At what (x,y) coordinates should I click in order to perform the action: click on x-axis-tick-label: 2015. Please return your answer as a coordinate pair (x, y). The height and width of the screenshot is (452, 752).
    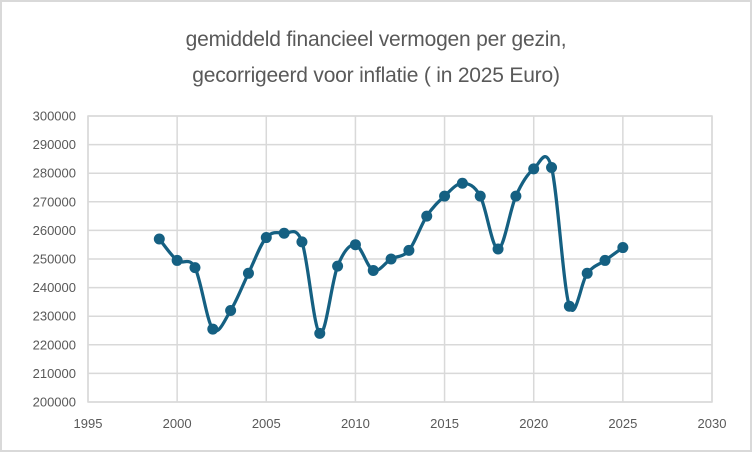
    Looking at the image, I should click on (444, 423).